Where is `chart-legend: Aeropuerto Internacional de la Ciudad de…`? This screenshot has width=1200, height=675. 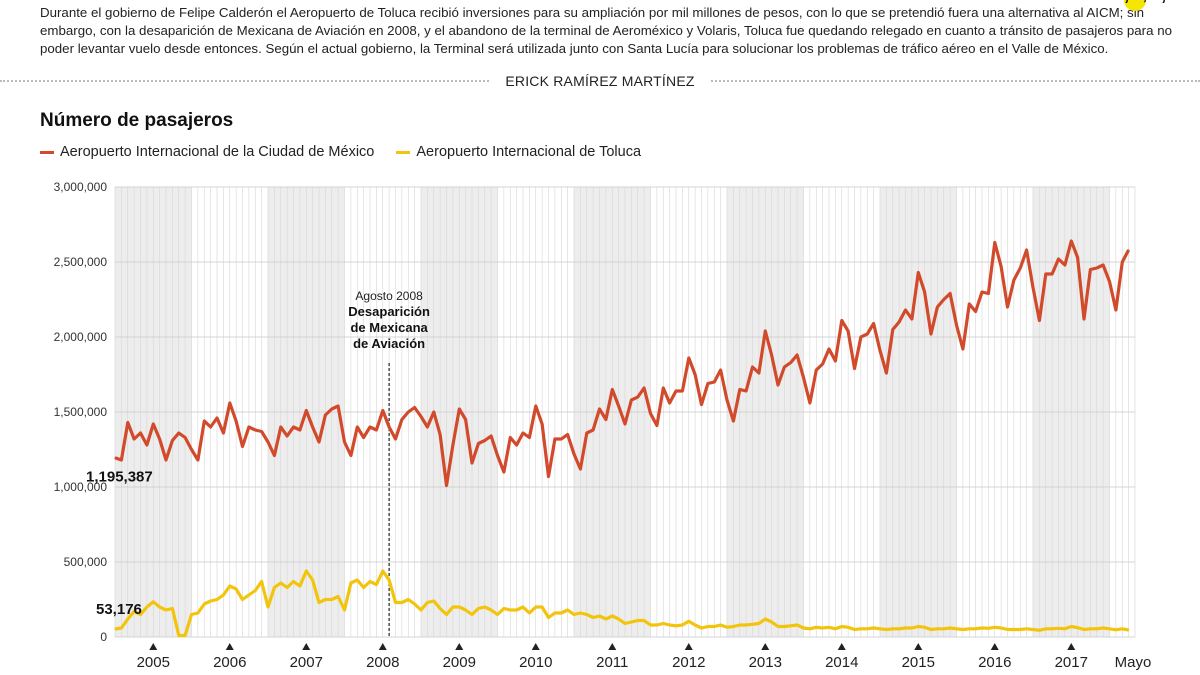 chart-legend: Aeropuerto Internacional de la Ciudad de… is located at coordinates (340, 152).